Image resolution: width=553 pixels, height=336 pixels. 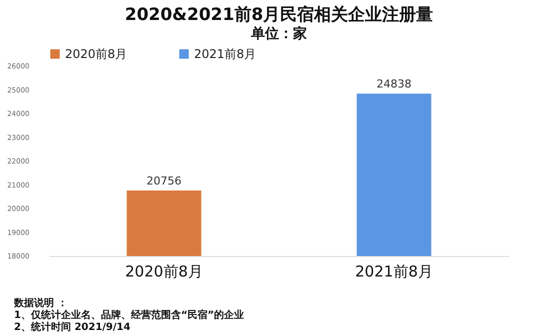 What do you see at coordinates (41, 304) in the screenshot?
I see `text: 数据说明 ：` at bounding box center [41, 304].